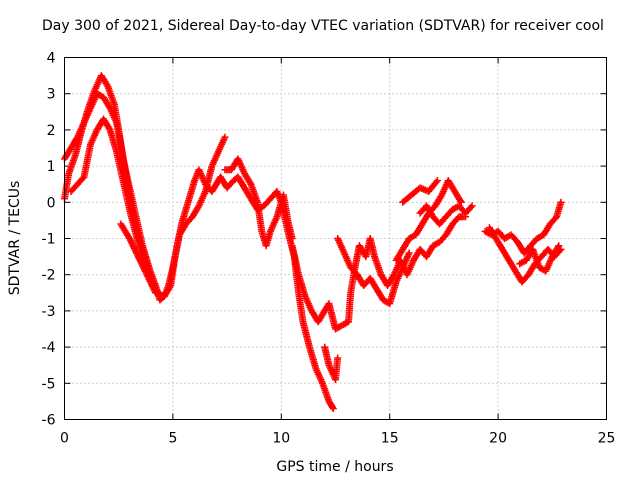 This screenshot has width=640, height=480. What do you see at coordinates (49, 240) in the screenshot?
I see `y-tick-label: -1` at bounding box center [49, 240].